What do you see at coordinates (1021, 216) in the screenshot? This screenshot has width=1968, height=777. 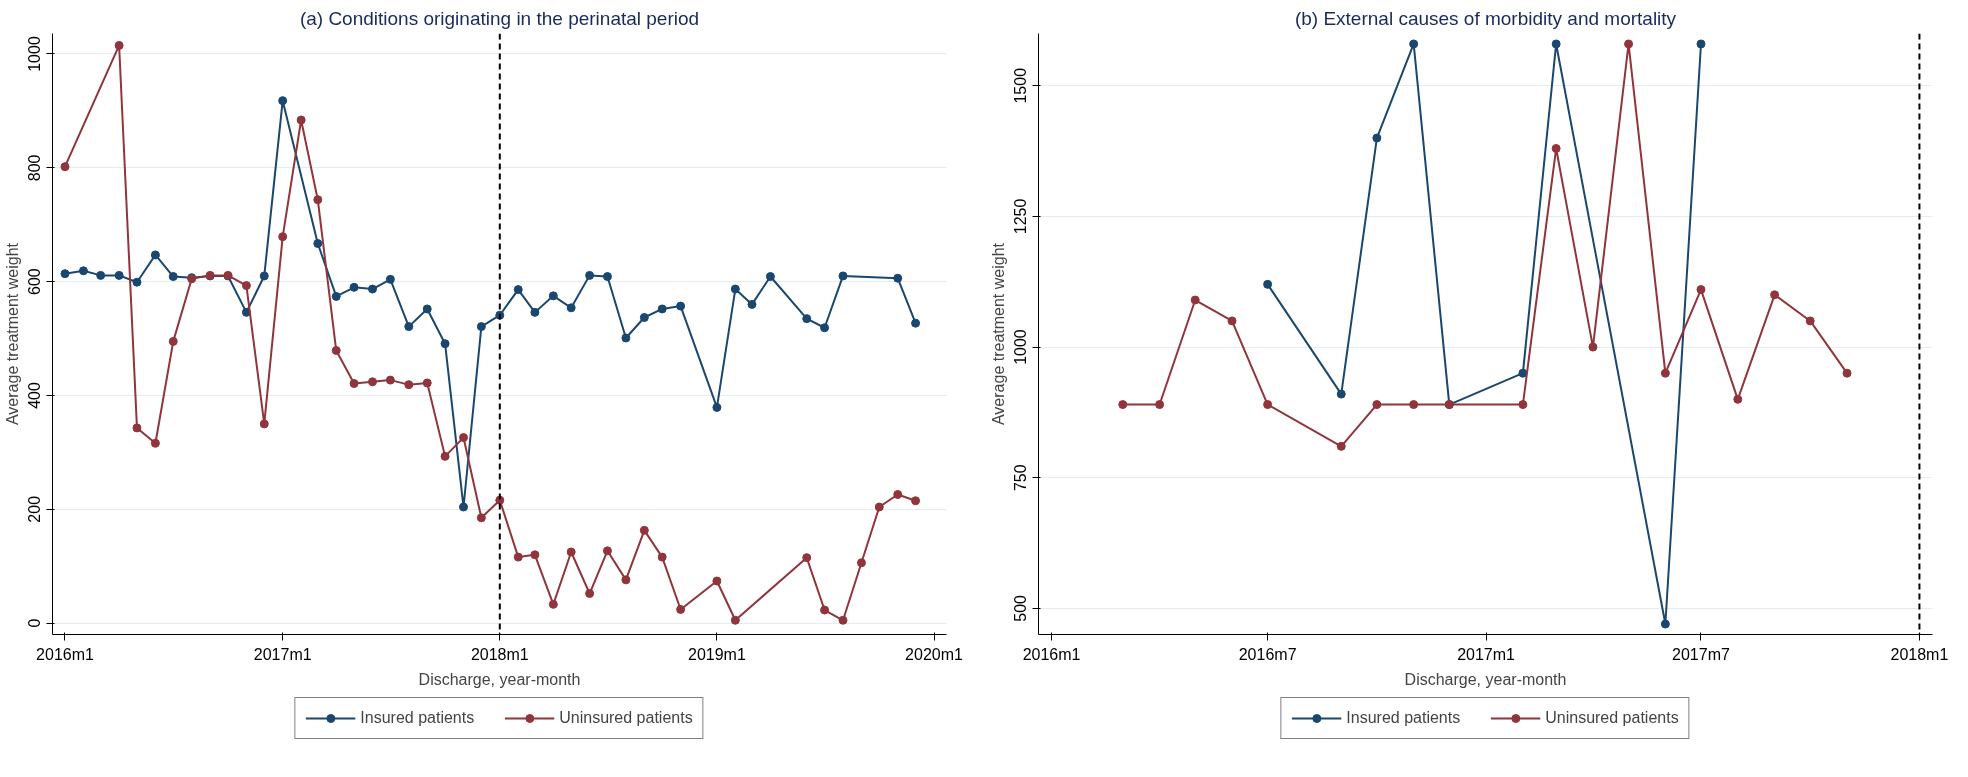 I see `y-tick-label: 1250` at bounding box center [1021, 216].